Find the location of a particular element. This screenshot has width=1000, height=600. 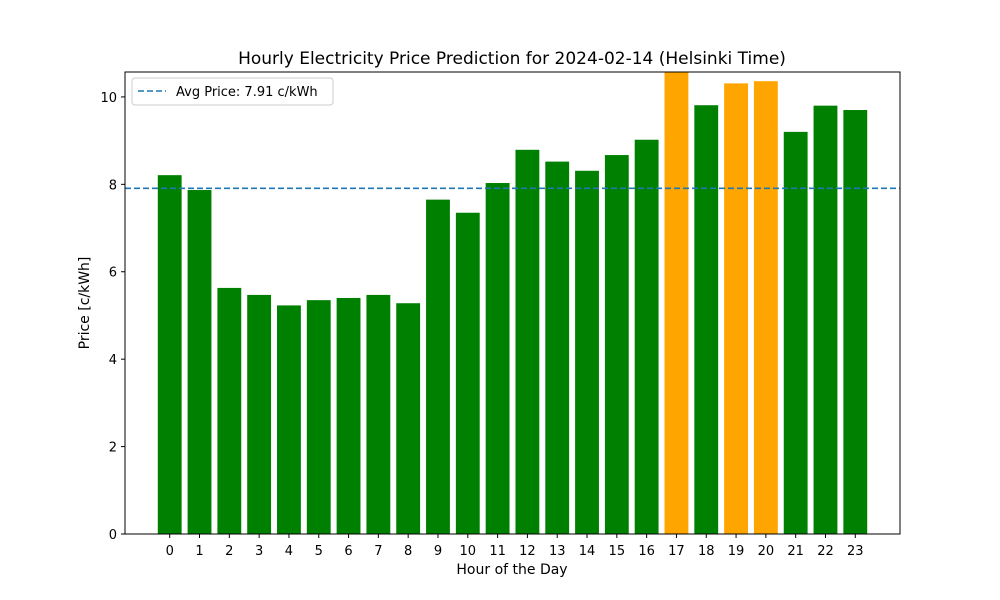

x-tick-label: 9 is located at coordinates (438, 551).